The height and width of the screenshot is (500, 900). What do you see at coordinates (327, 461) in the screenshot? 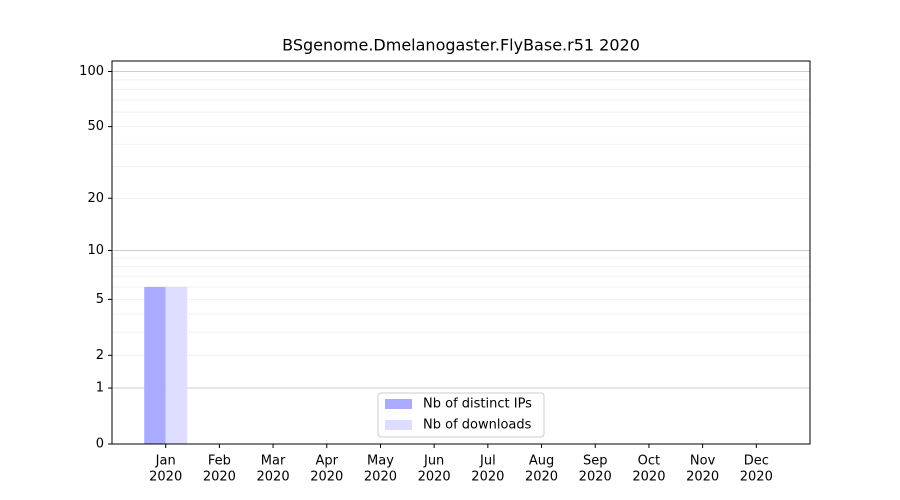
I see `x-tick-label: Apr` at bounding box center [327, 461].